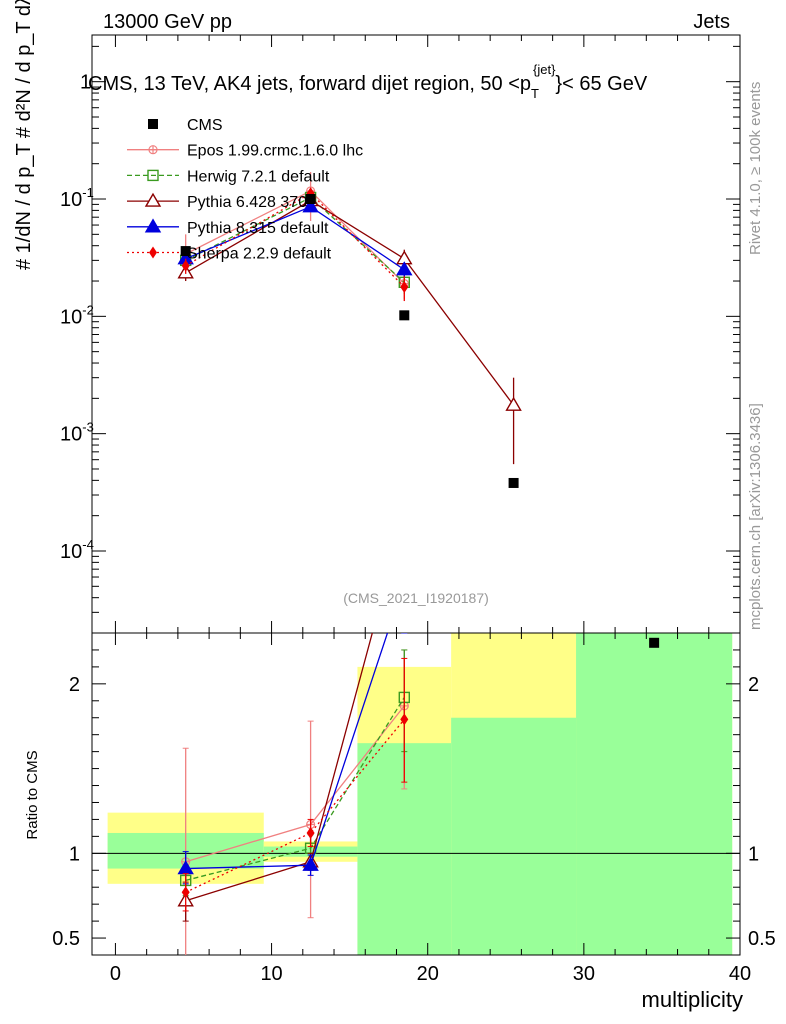 The width and height of the screenshot is (786, 1024). I want to click on legend-label-Sherpa: Sherpa 2.2.9 default, so click(259, 254).